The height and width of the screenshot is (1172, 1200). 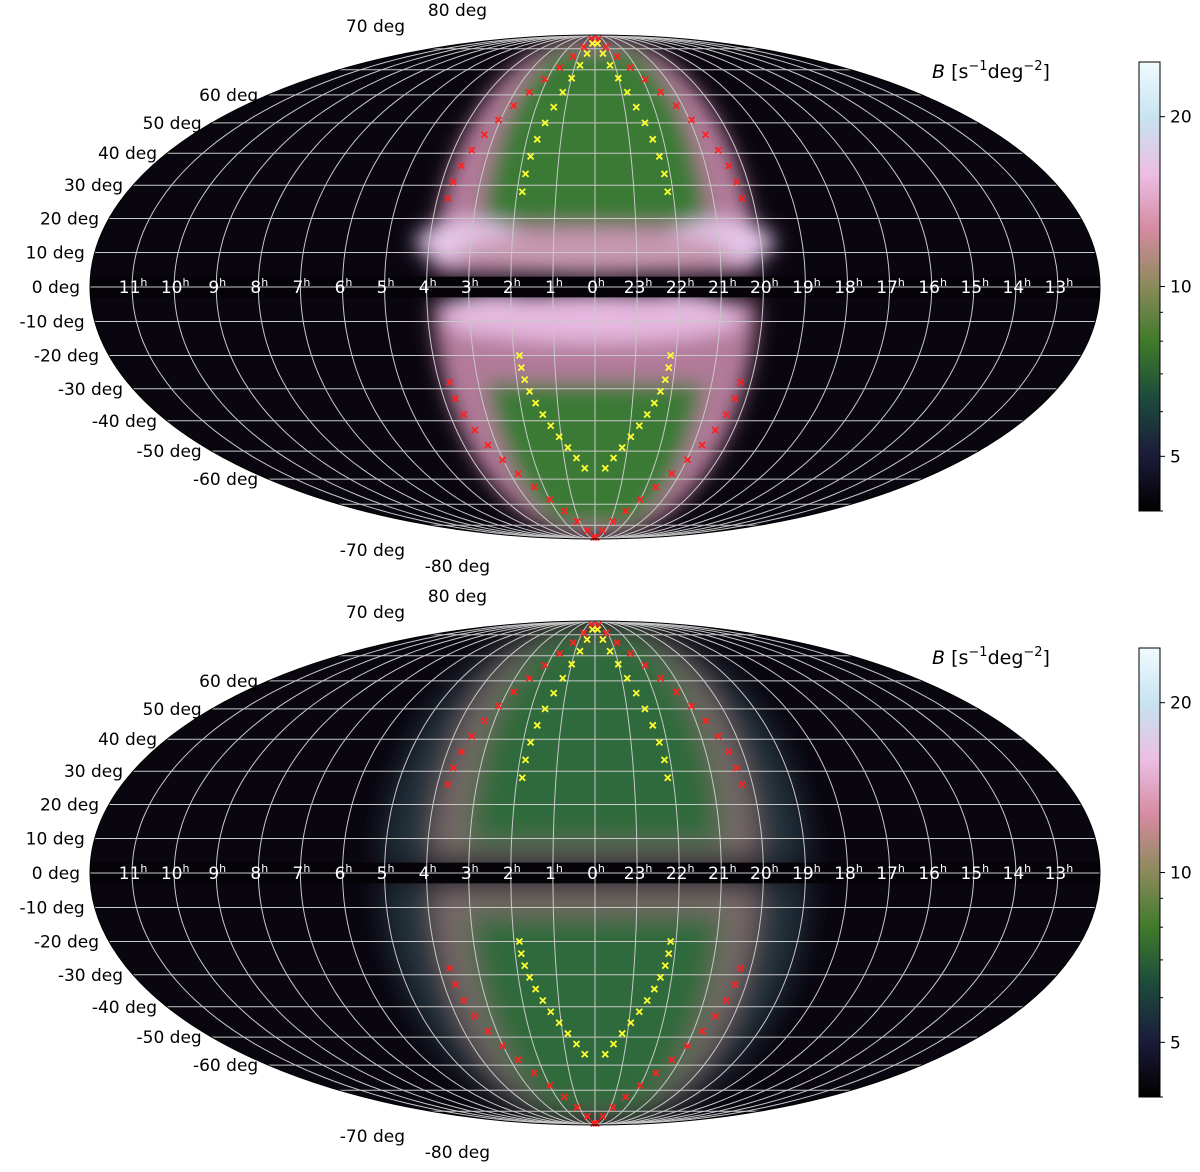 What do you see at coordinates (428, 873) in the screenshot?
I see `ra-tick-label: 4h` at bounding box center [428, 873].